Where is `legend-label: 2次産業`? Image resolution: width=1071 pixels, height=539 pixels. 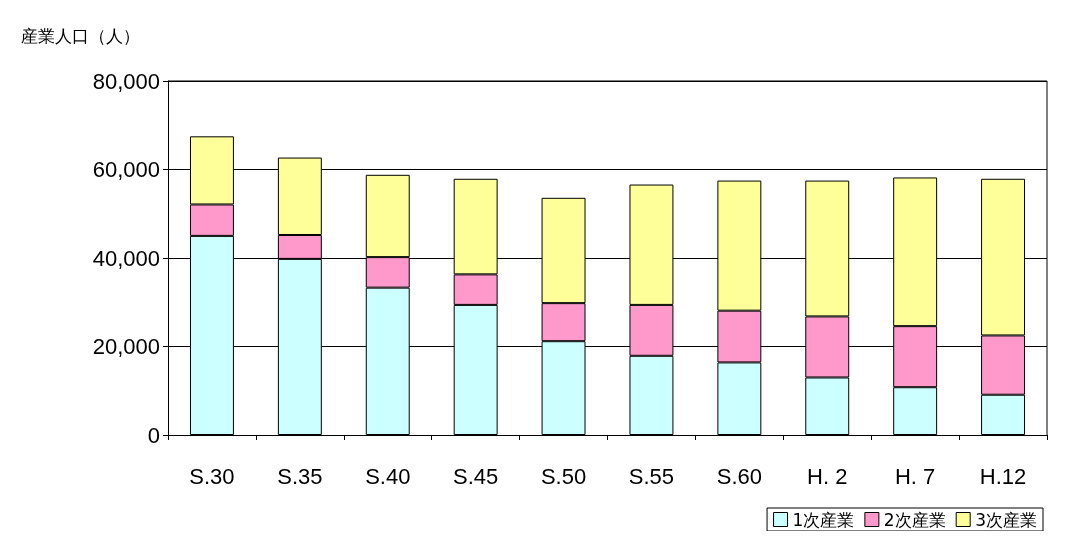 legend-label: 2次産業 is located at coordinates (914, 519).